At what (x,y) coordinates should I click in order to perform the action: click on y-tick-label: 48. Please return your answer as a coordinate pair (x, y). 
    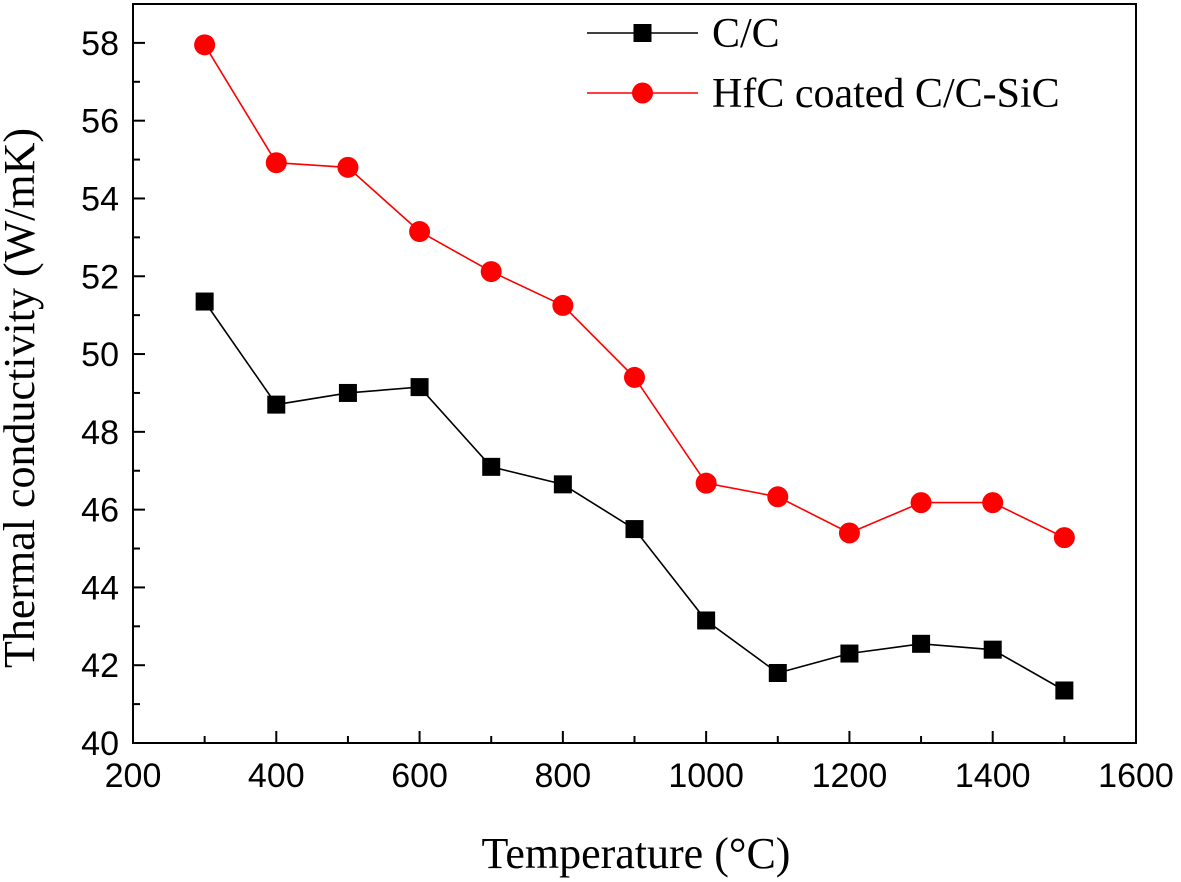
    Looking at the image, I should click on (100, 433).